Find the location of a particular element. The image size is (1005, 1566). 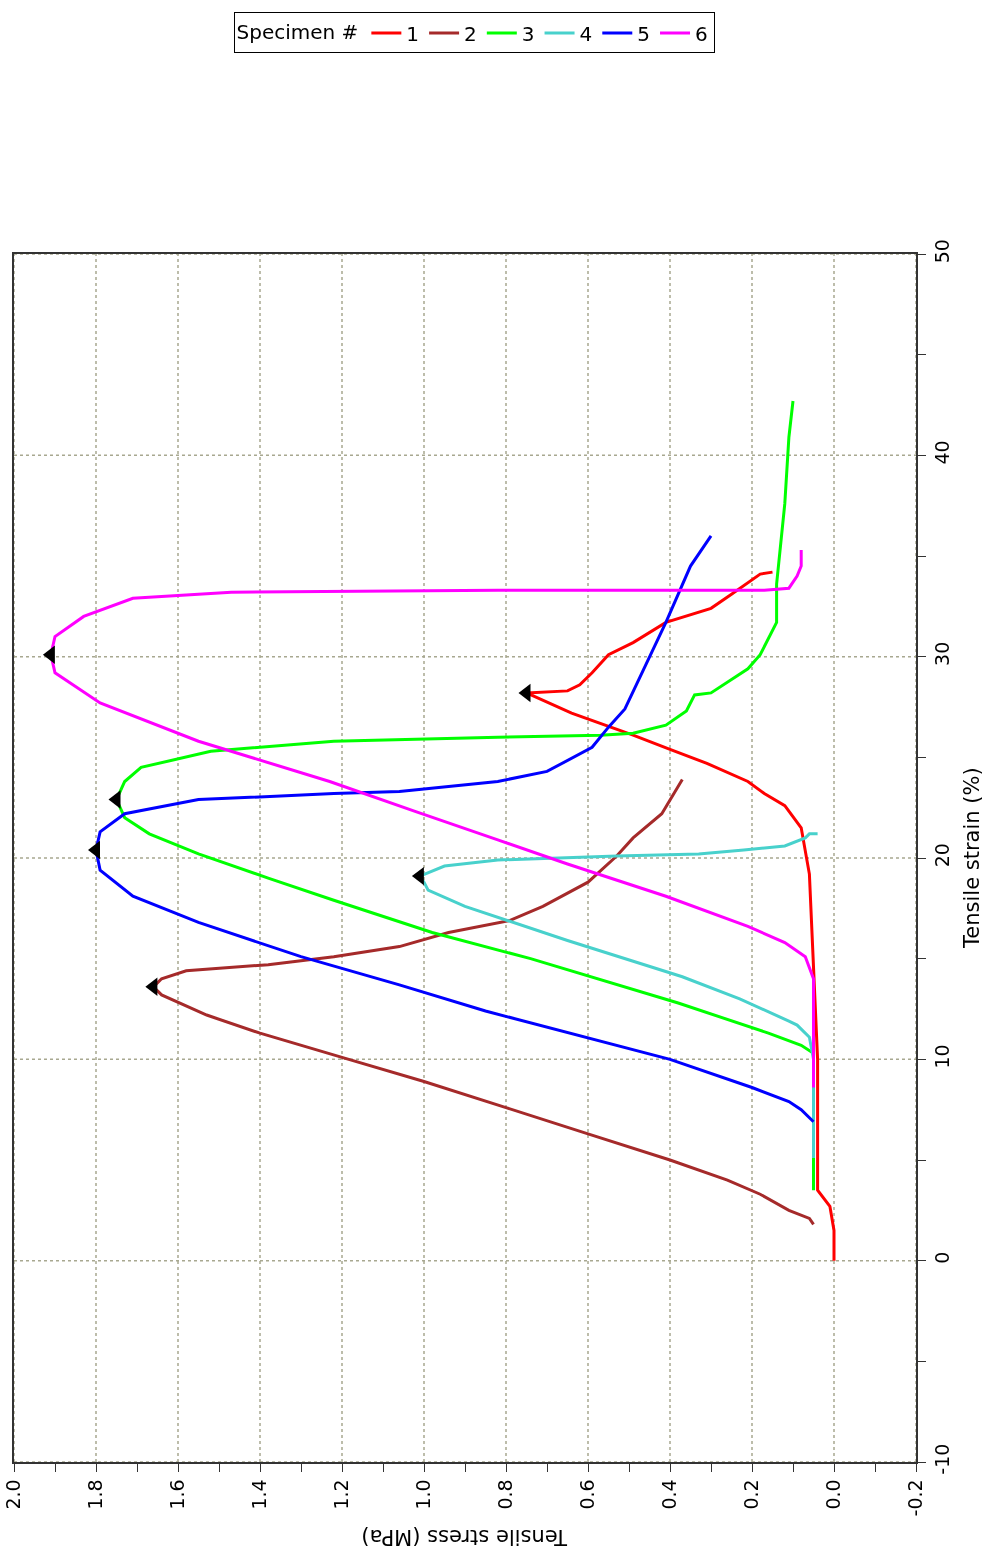

legend-title: Specimen # is located at coordinates (297, 32).